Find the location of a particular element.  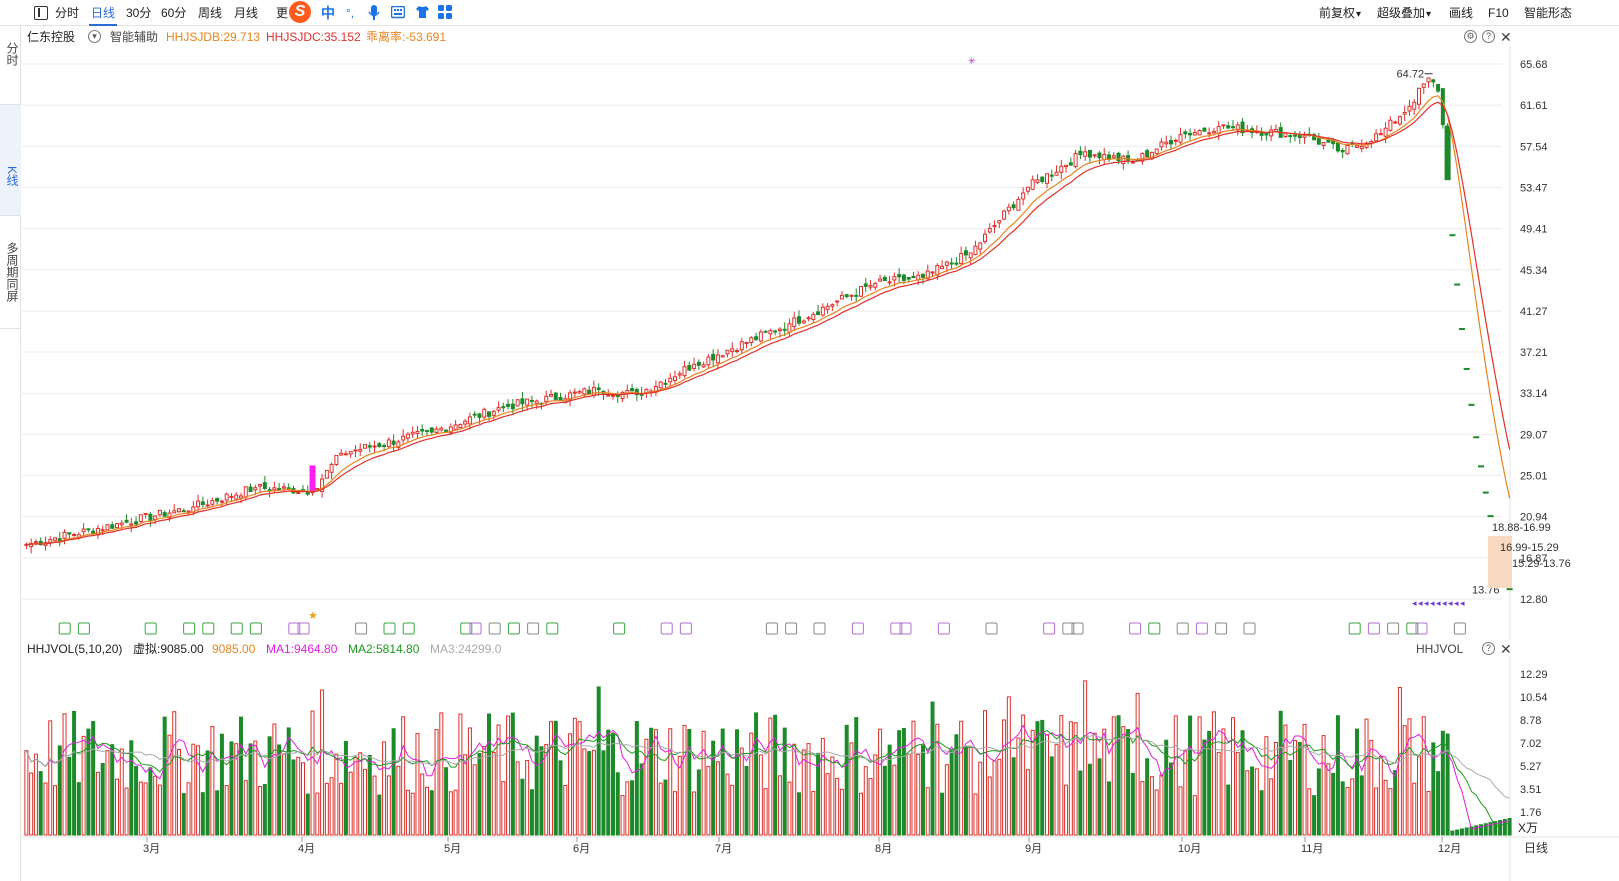

ime-punct-toggle: °, is located at coordinates (350, 13).